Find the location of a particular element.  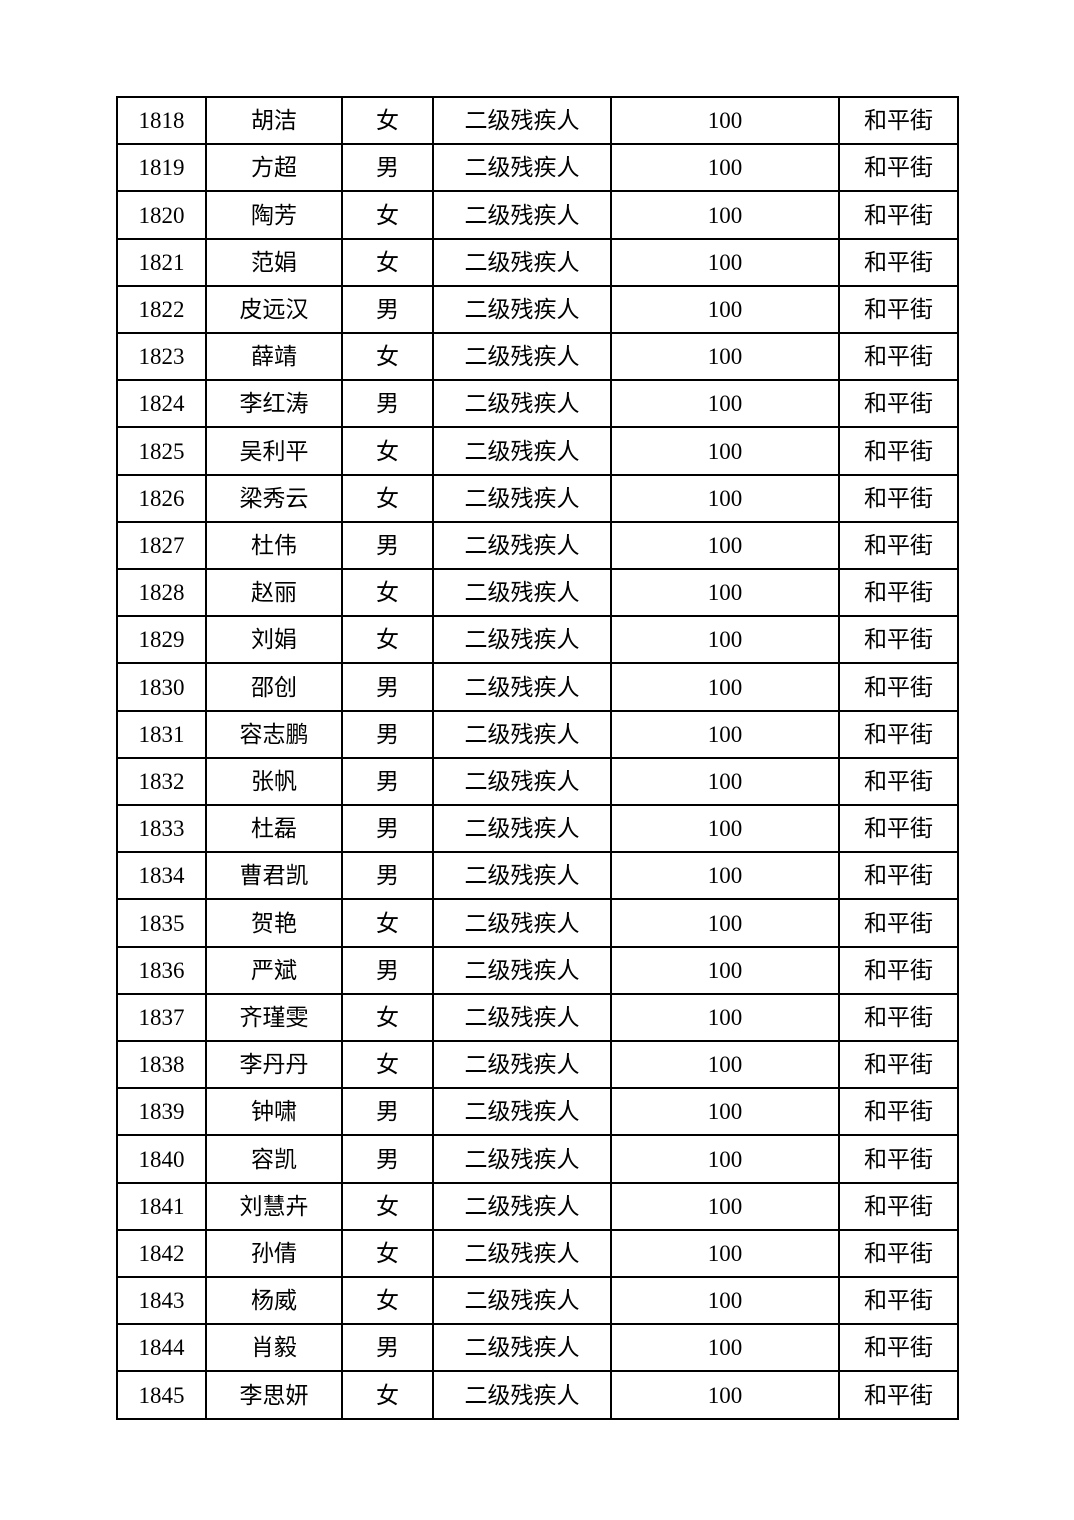

serial-cell: 1840 is located at coordinates (161, 1159).